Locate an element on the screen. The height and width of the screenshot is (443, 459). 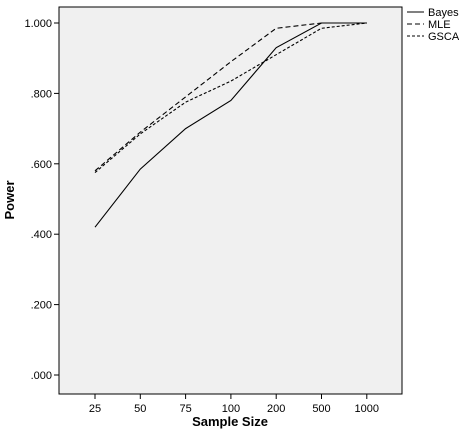
y-axis-ticks: .000 .200 .400 .600 .800 1.000 is located at coordinates (41, 200).